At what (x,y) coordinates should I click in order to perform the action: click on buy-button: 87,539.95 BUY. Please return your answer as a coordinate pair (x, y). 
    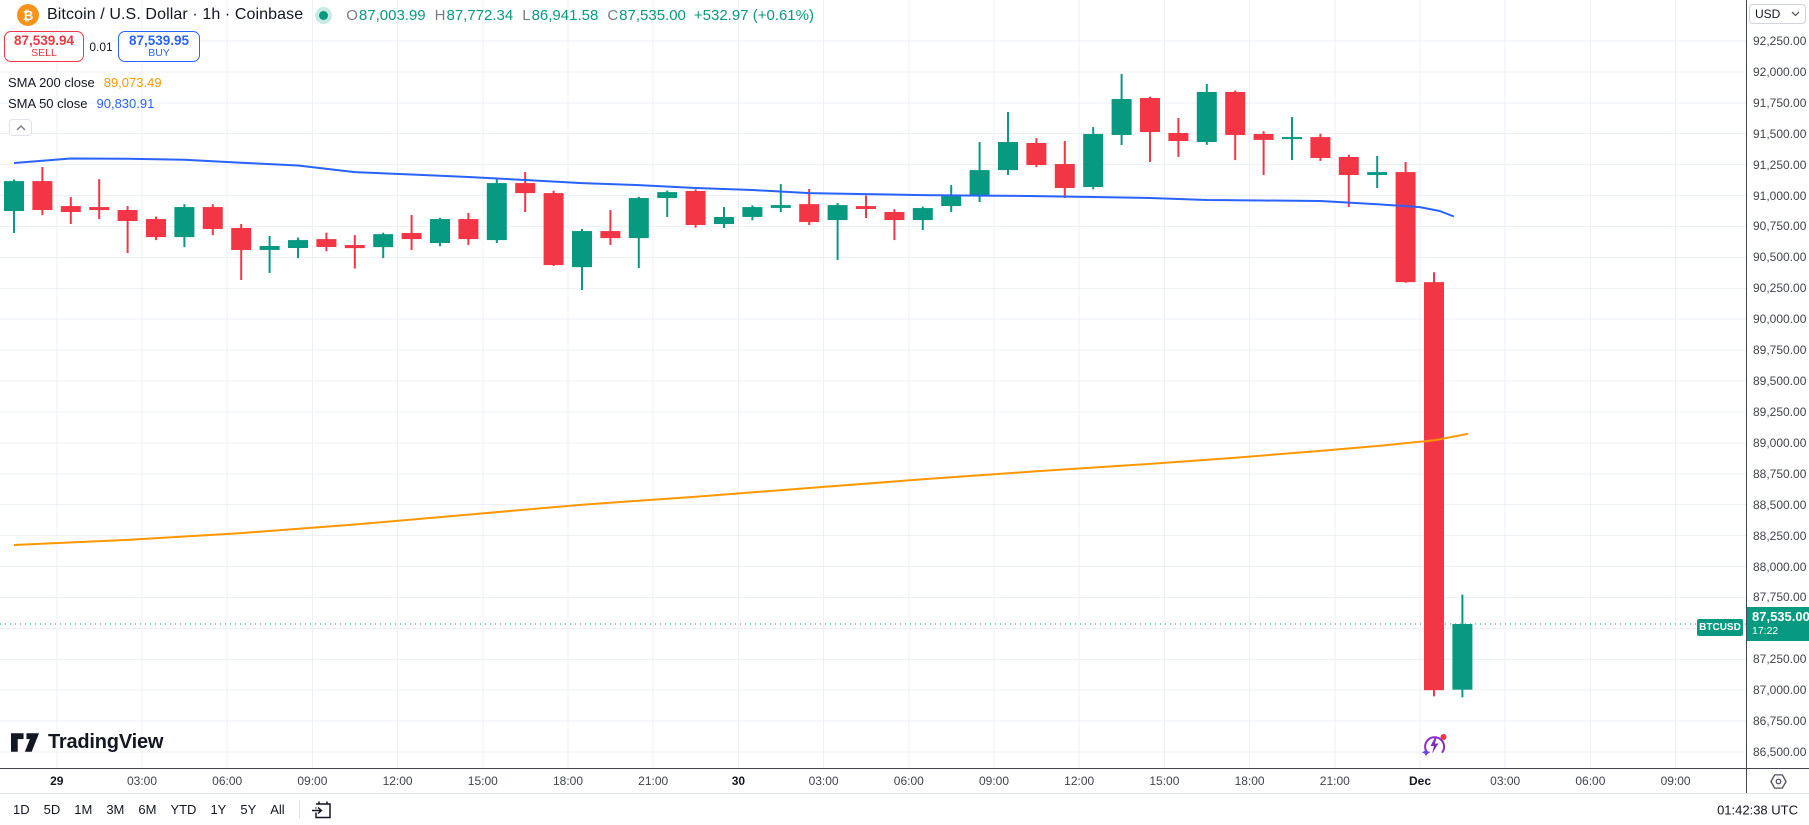
    Looking at the image, I should click on (159, 46).